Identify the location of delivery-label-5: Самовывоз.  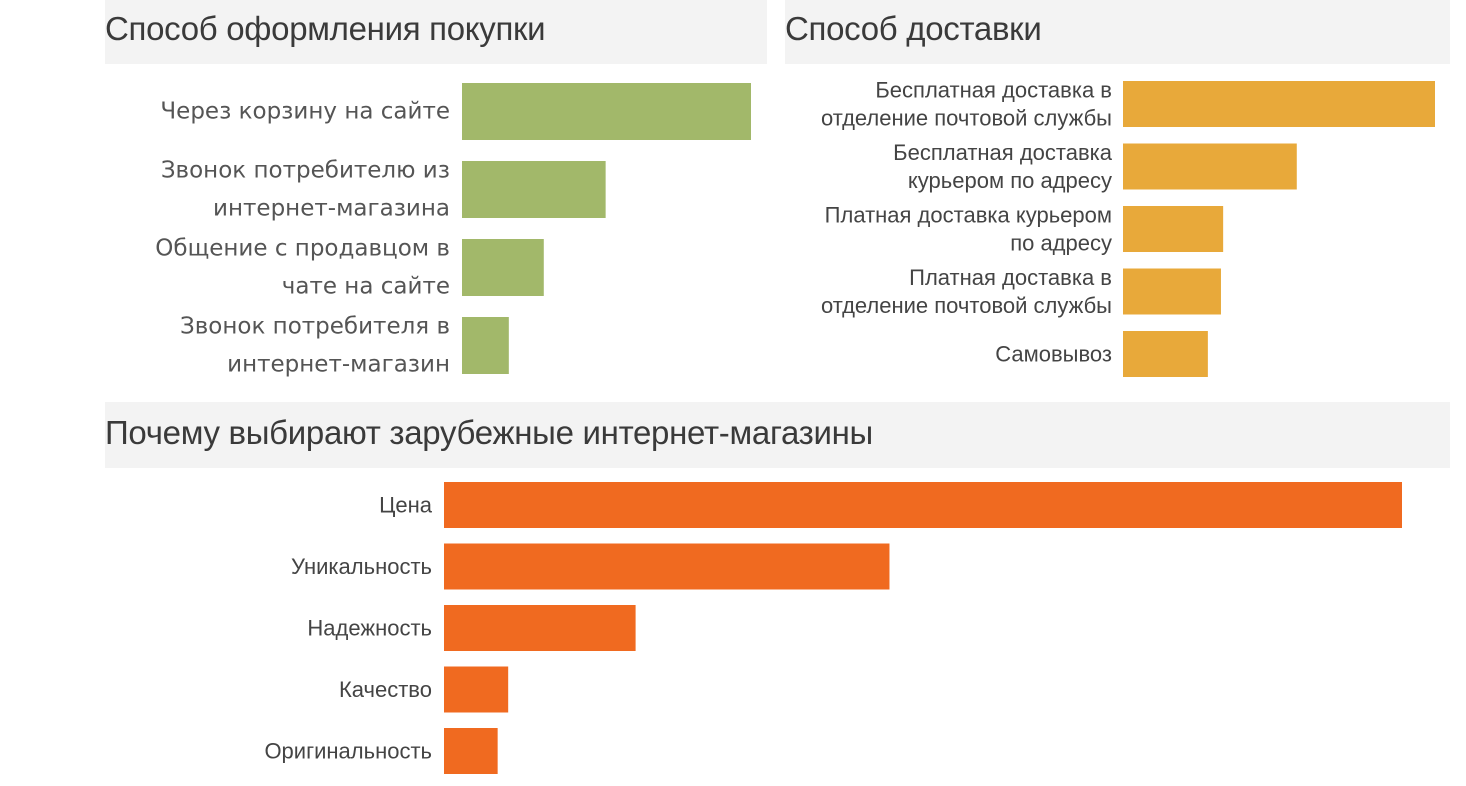
(1053, 354).